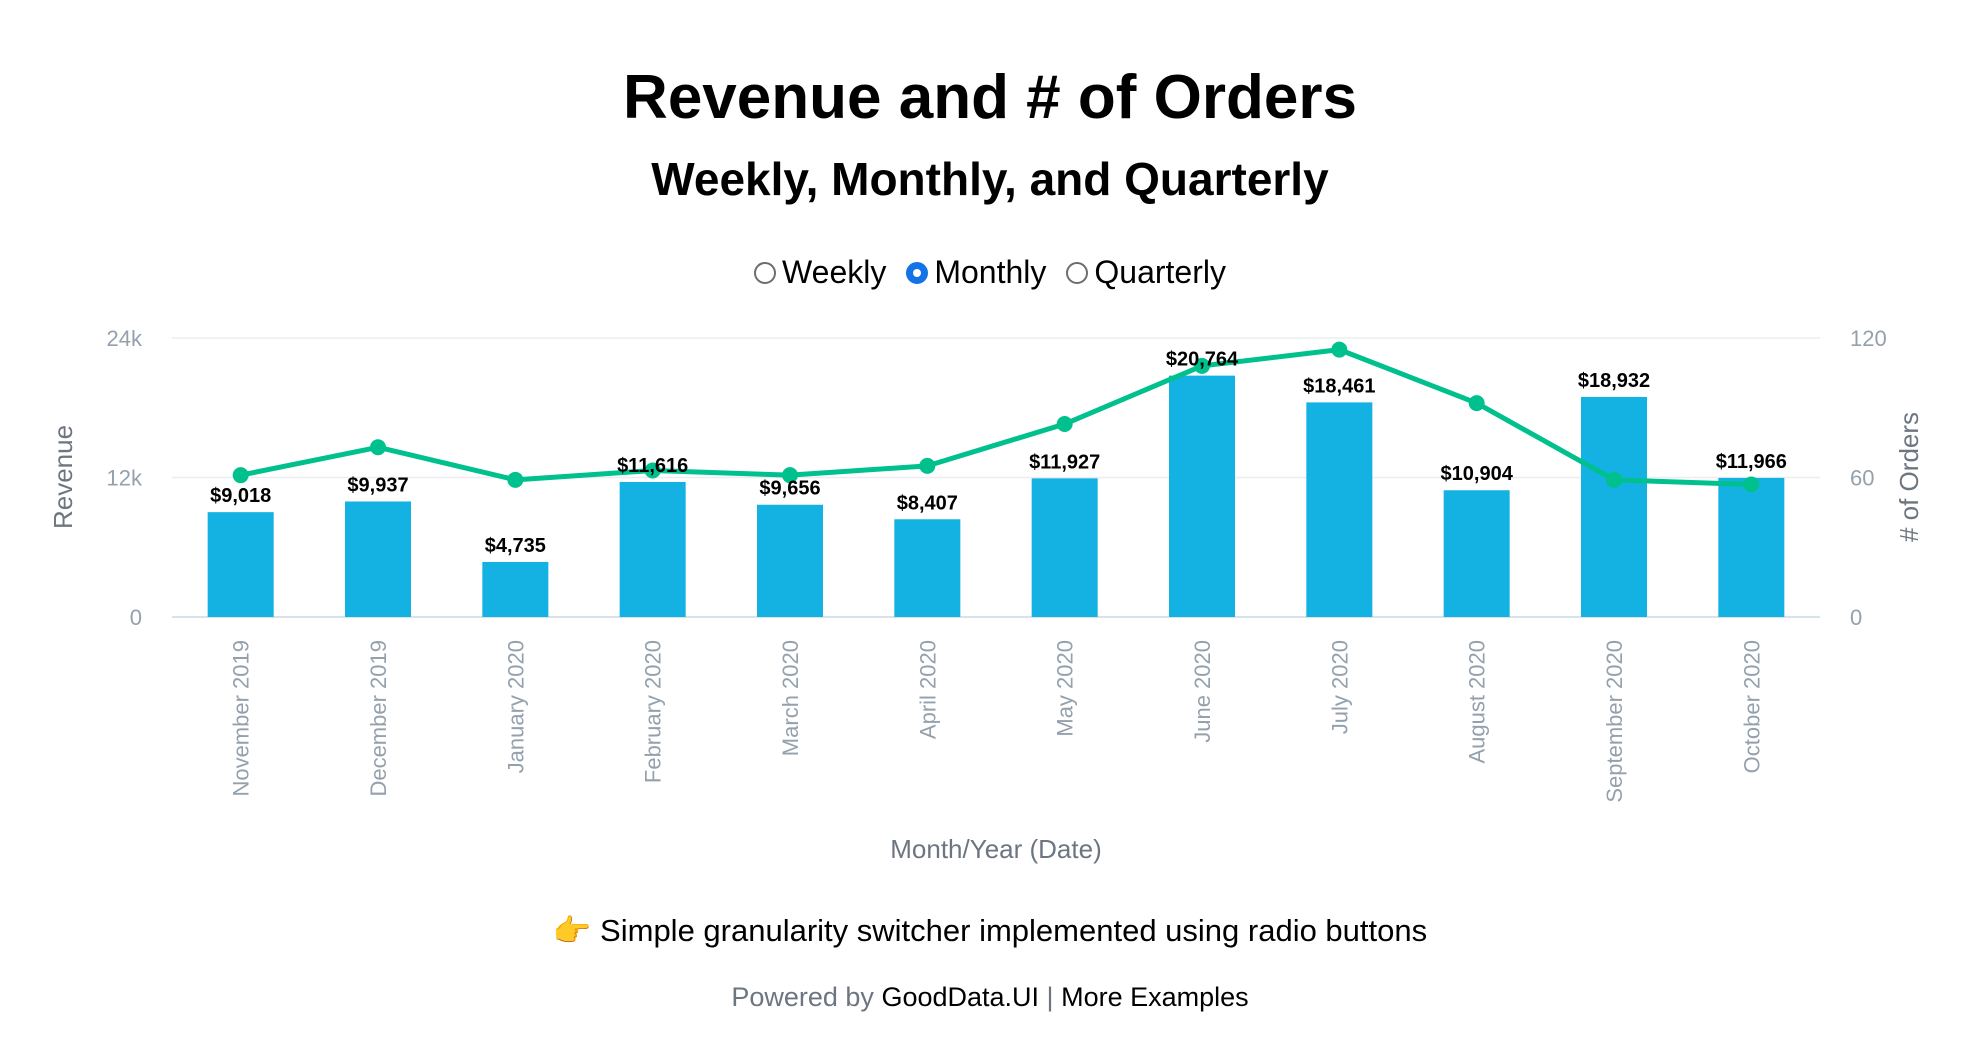 The height and width of the screenshot is (1054, 1980). I want to click on x-tick-label: May 2020, so click(1065, 688).